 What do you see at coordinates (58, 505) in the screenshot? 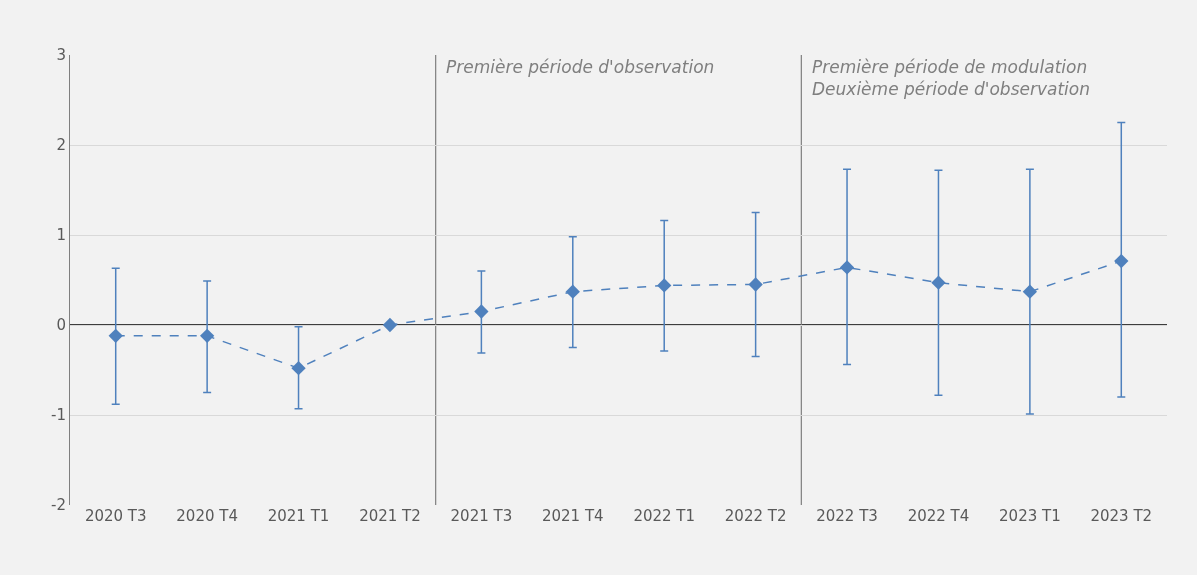
I see `y-tick-label: -2` at bounding box center [58, 505].